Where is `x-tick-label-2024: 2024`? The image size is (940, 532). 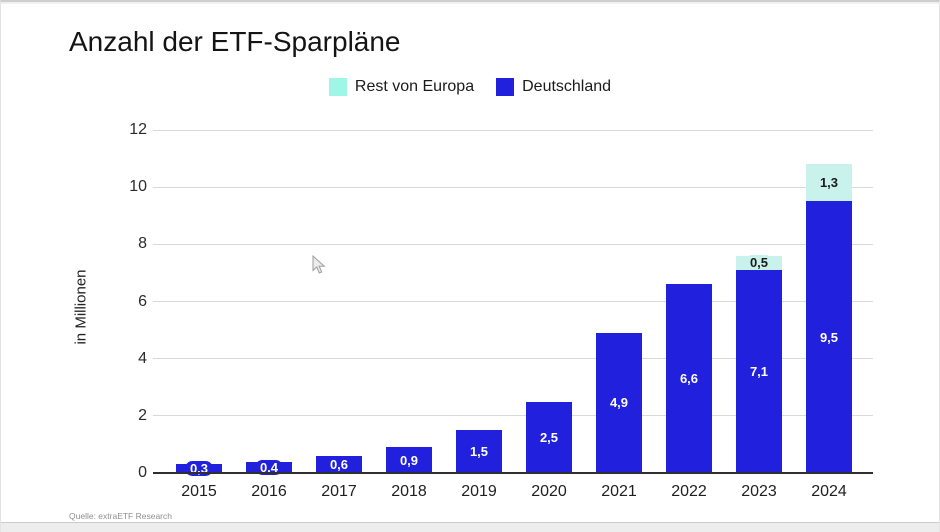
x-tick-label-2024: 2024 is located at coordinates (829, 491).